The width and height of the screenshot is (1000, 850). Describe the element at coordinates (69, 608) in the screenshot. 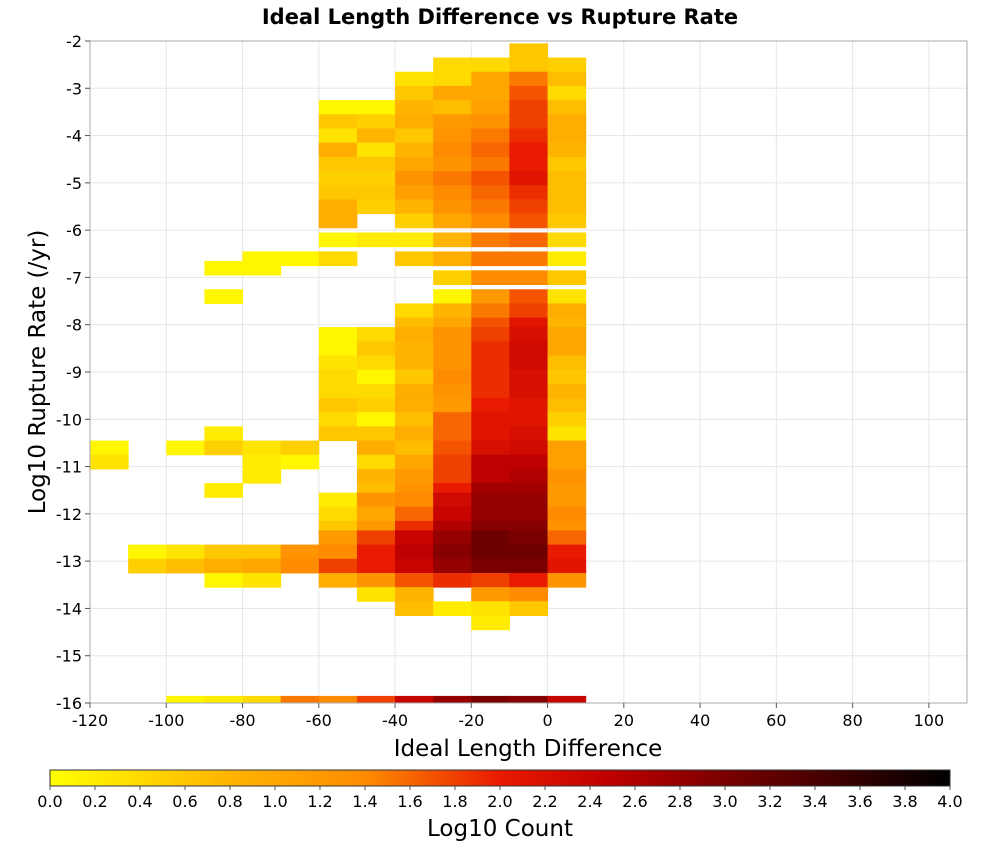

I see `y-tick-label: -14` at that location.